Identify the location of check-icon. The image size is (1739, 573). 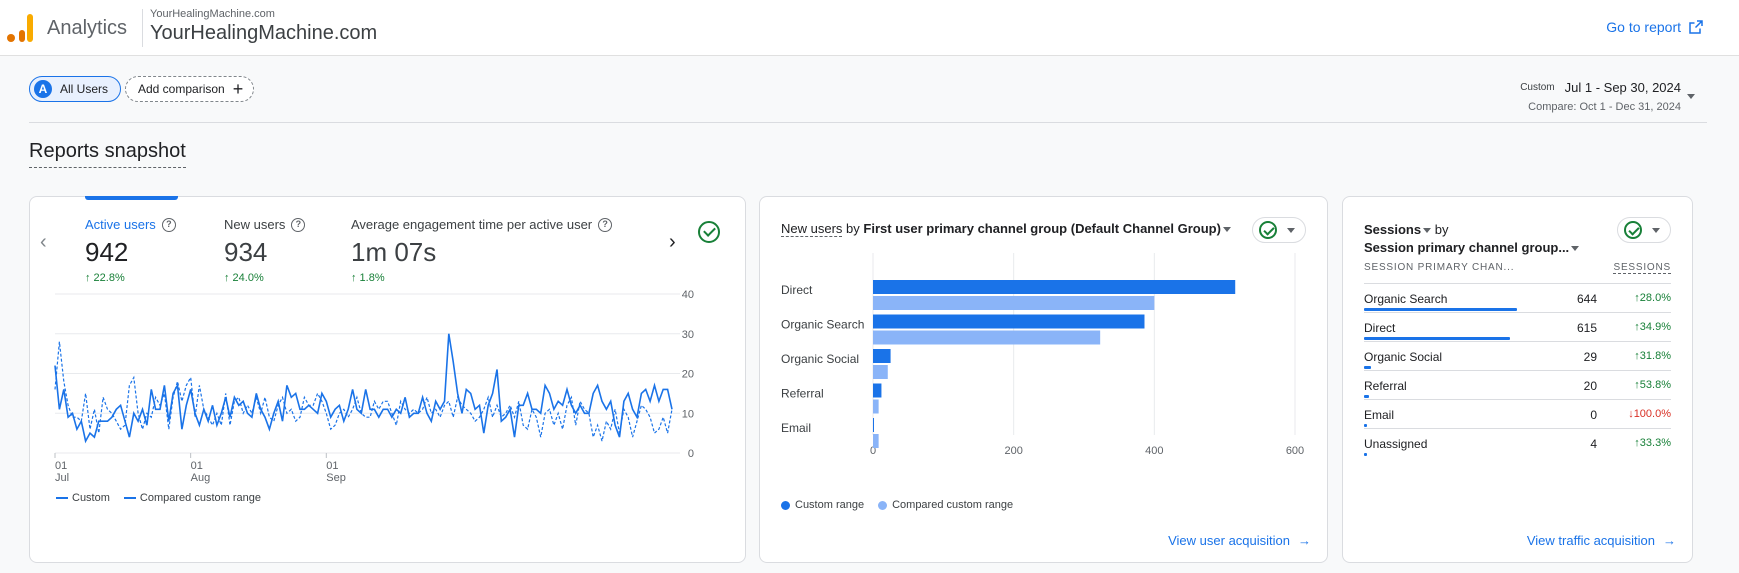
(1633, 230).